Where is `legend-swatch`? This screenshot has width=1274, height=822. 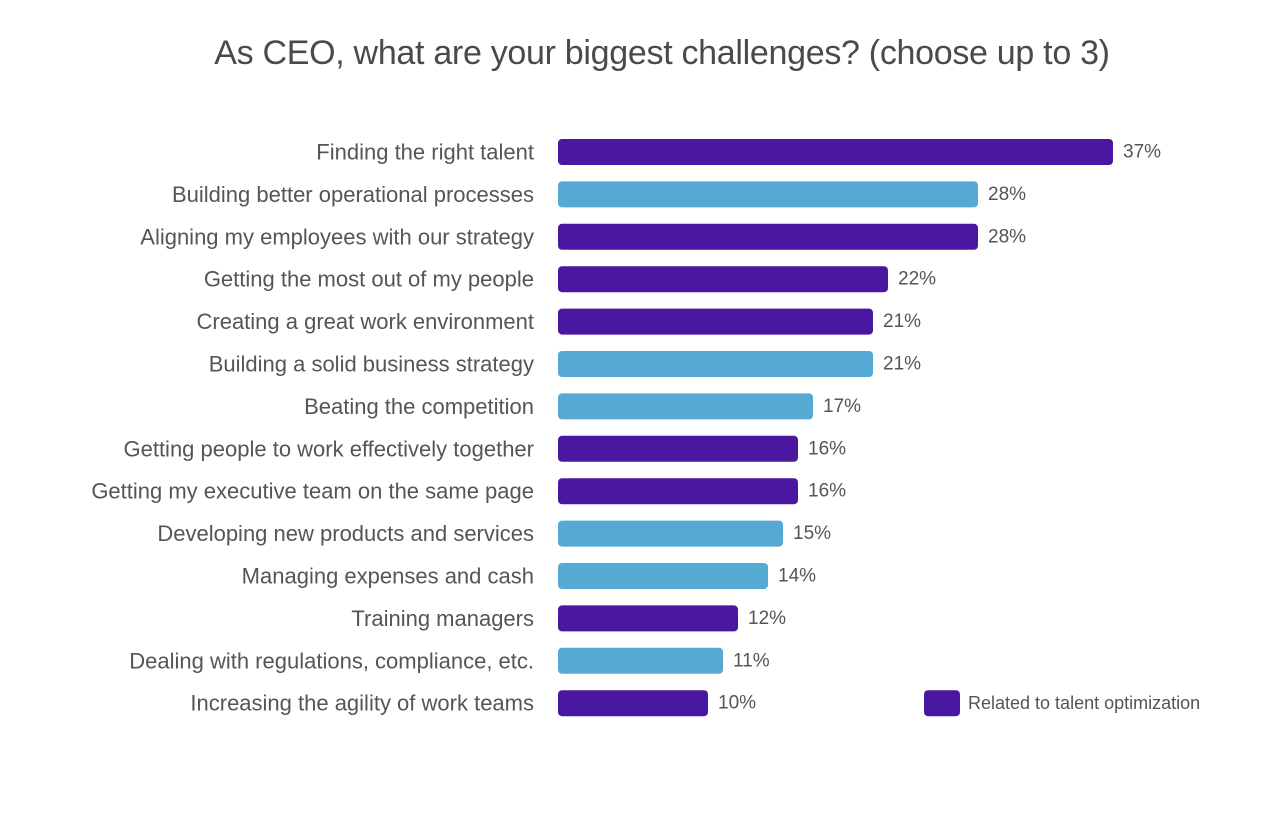
legend-swatch is located at coordinates (942, 703).